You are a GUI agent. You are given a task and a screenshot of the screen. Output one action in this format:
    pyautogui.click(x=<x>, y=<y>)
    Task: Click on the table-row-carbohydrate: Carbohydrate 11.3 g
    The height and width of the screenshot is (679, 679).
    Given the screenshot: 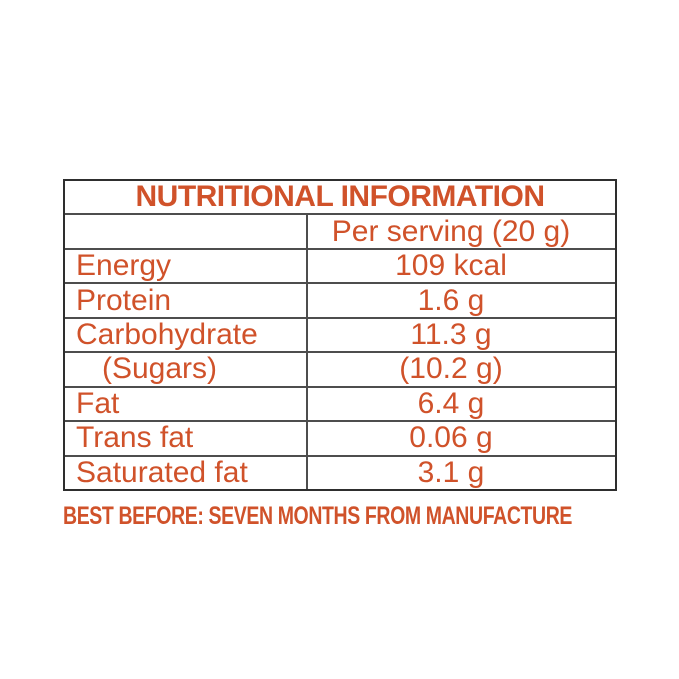 What is the action you would take?
    pyautogui.click(x=340, y=334)
    